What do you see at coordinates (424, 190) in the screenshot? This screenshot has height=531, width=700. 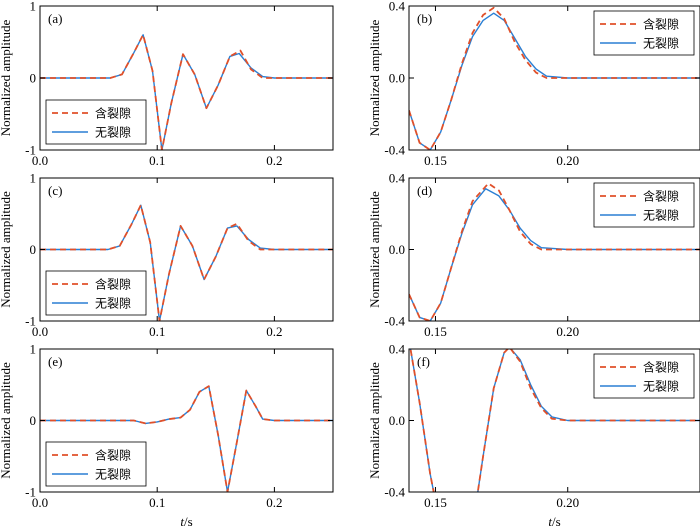 I see `panel-label: (d)` at bounding box center [424, 190].